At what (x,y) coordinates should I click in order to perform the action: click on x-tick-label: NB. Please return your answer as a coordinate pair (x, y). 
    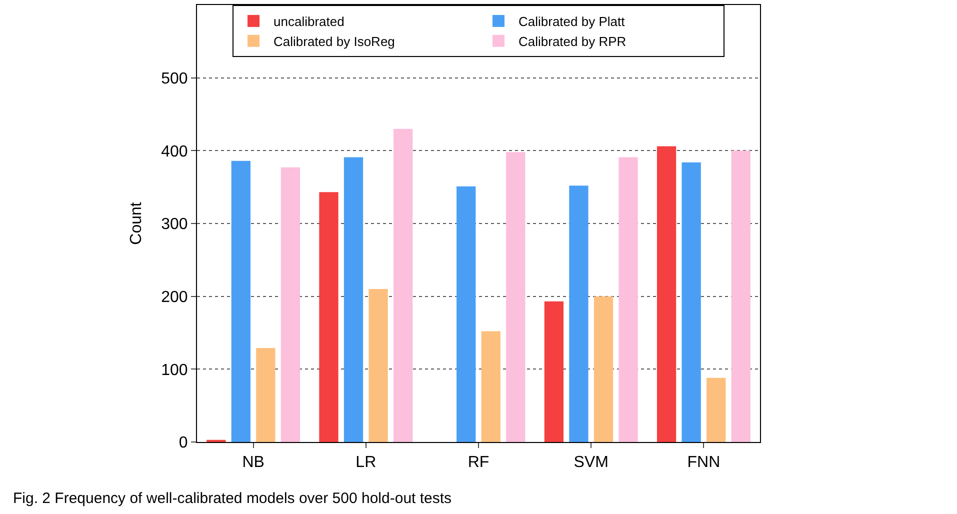
    Looking at the image, I should click on (253, 463).